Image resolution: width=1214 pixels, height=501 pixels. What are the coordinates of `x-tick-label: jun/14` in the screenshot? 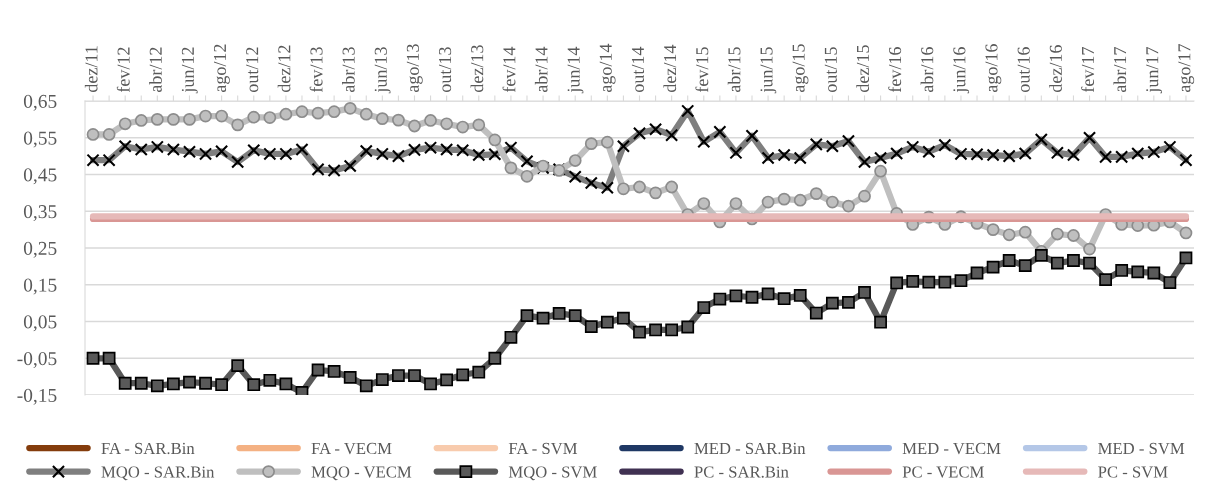 It's located at (575, 70).